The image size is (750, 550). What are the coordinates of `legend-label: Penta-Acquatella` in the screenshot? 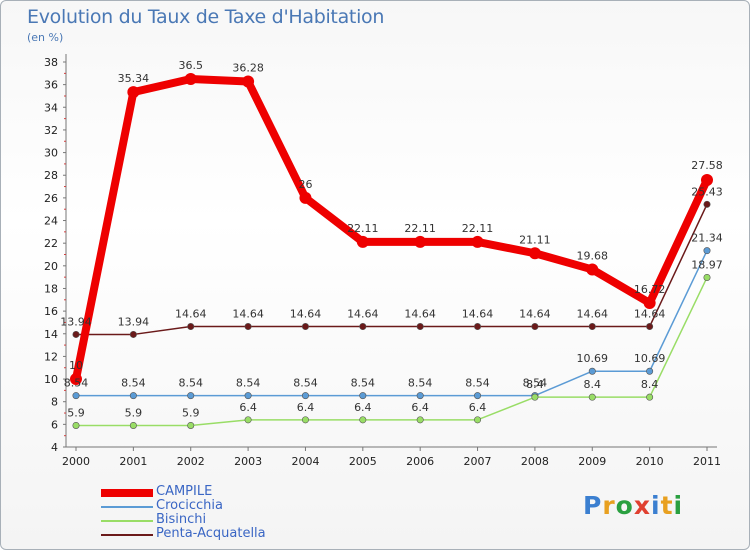 It's located at (211, 533).